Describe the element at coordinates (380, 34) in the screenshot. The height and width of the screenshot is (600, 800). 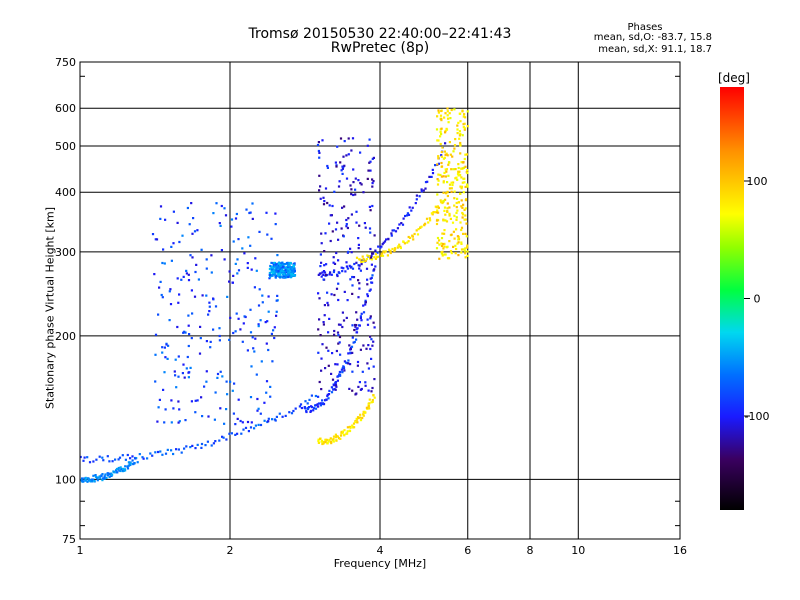
I see `chart-title: Tromsø 20150530 22:40:00–22:41:43` at that location.